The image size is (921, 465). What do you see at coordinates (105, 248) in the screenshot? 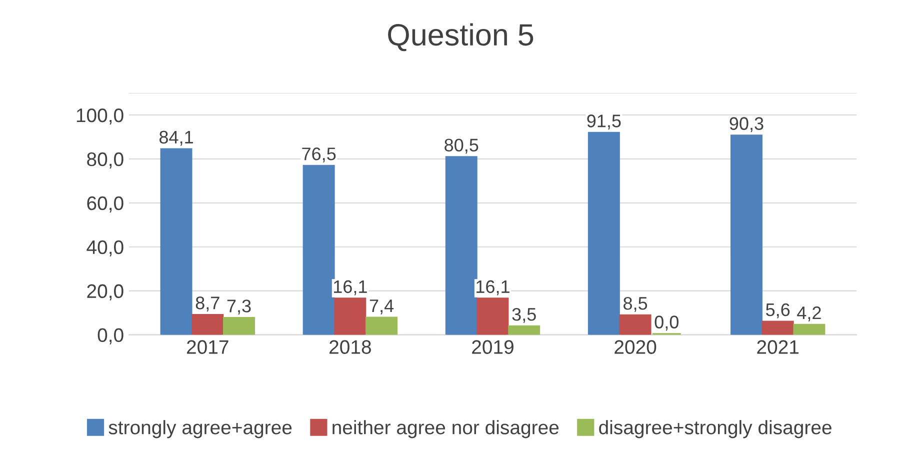
I see `y-tick-label: 40,0` at bounding box center [105, 248].